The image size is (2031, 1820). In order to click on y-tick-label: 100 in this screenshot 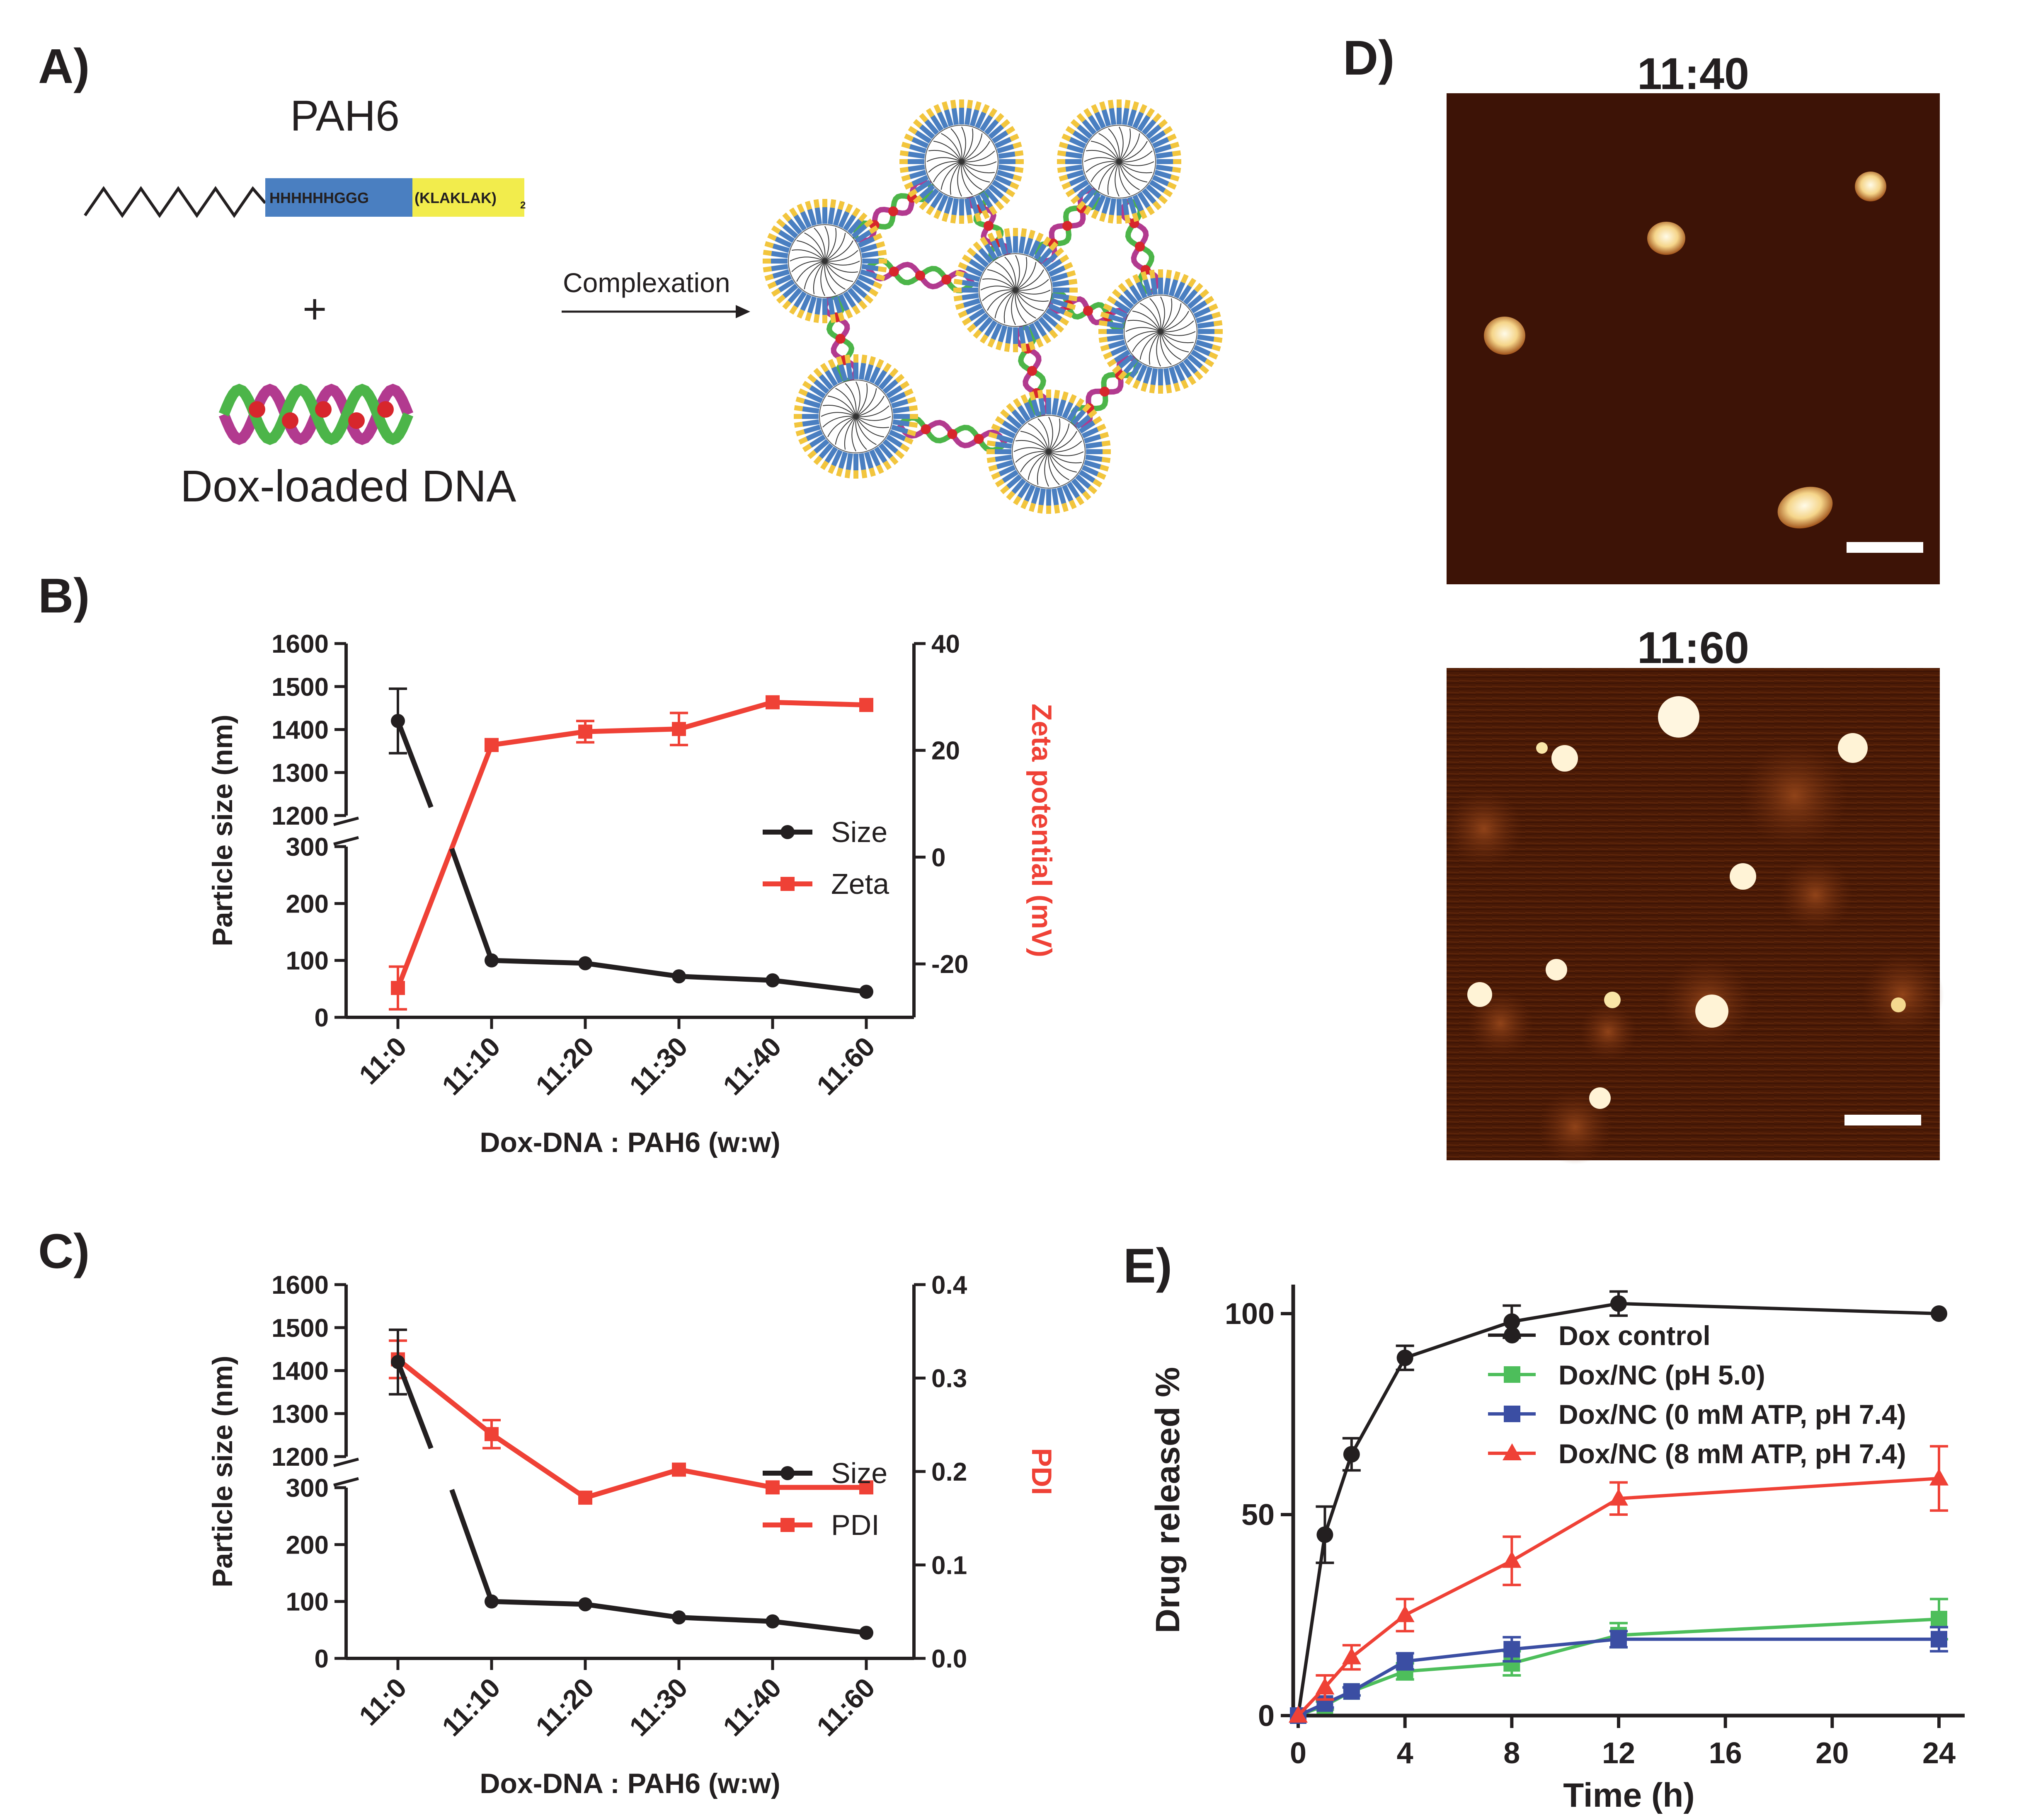, I will do `click(307, 1602)`.